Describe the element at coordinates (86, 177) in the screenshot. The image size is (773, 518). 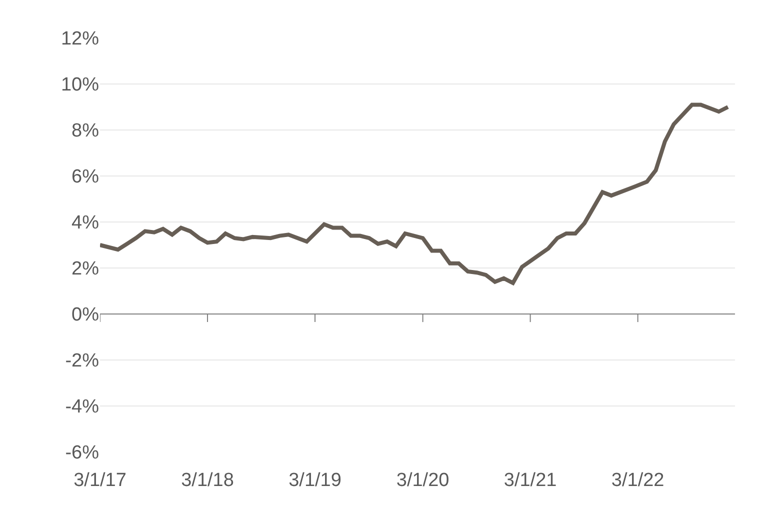
I see `y-tick-label: 6%` at that location.